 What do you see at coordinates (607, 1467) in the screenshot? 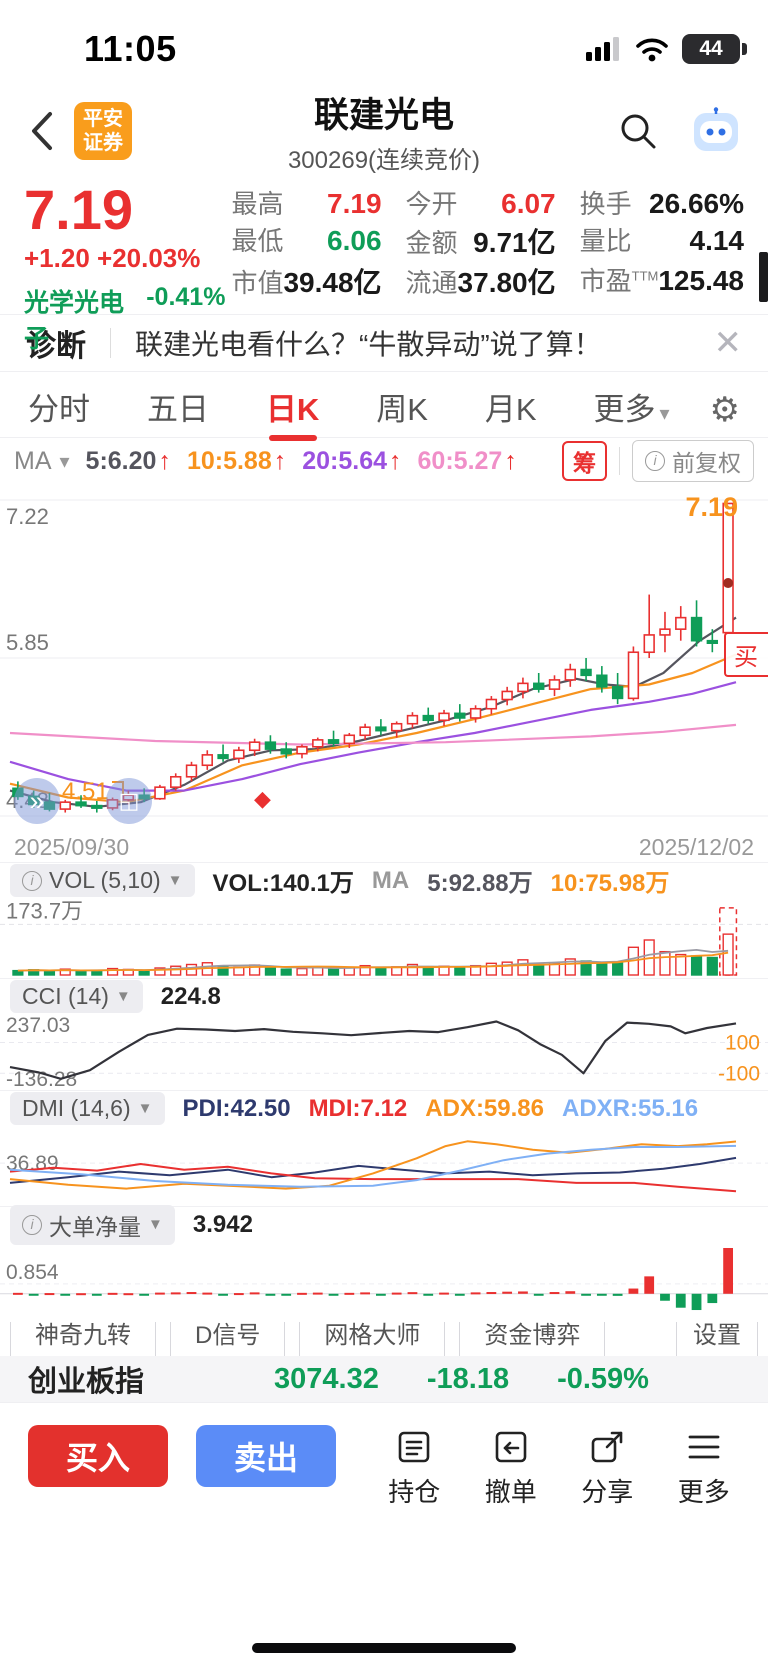
I see `share-button: 分享` at bounding box center [607, 1467].